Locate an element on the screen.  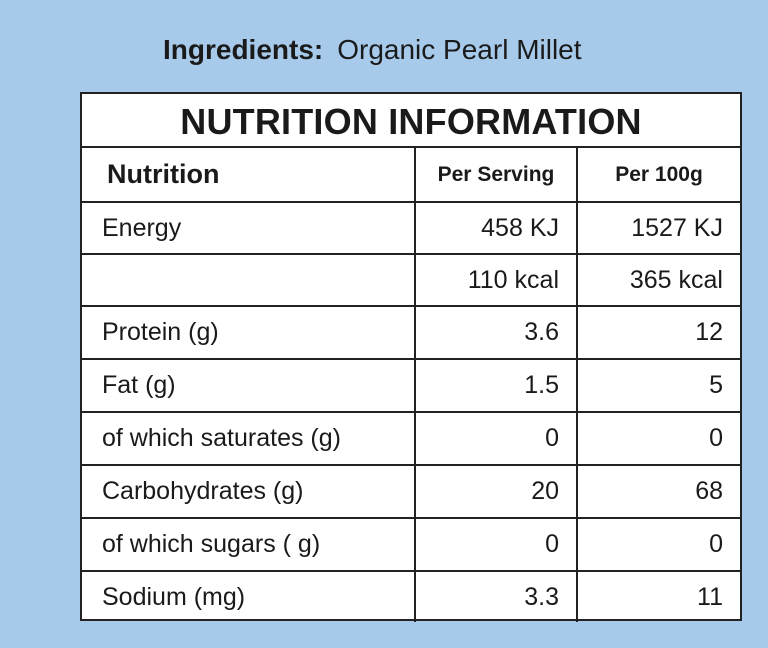
row-label: Protein (g) is located at coordinates (249, 333).